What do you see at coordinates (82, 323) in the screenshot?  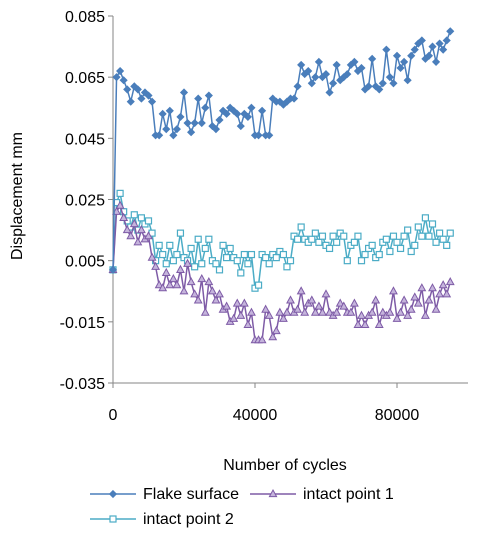 I see `y-tick-label: -0.015` at bounding box center [82, 323].